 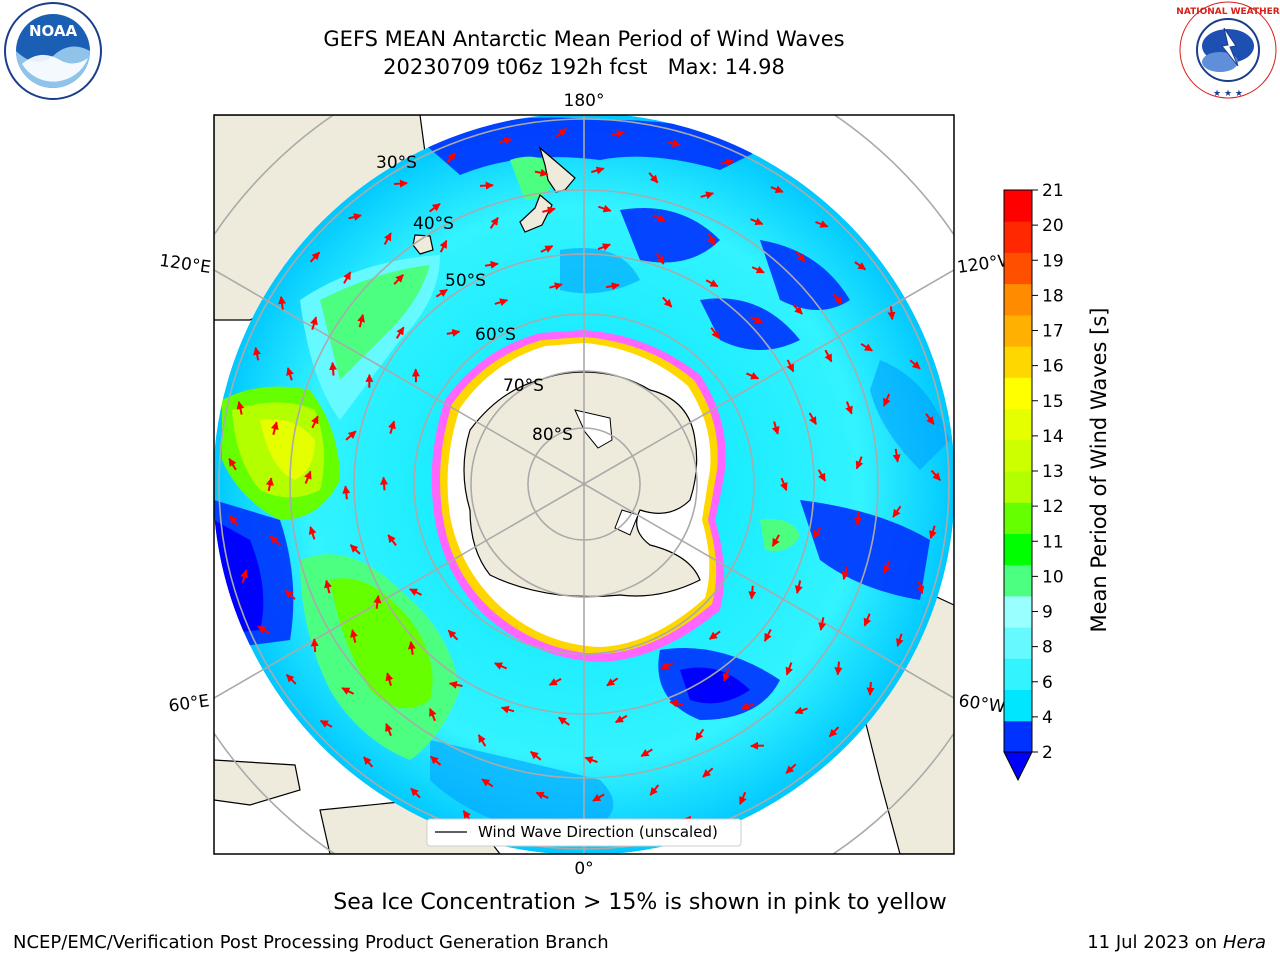 What do you see at coordinates (1033, 481) in the screenshot?
I see `colorbar: 2 4 6 8 9 10 11 12 13 14 15 16 17 18 19 20 21` at bounding box center [1033, 481].